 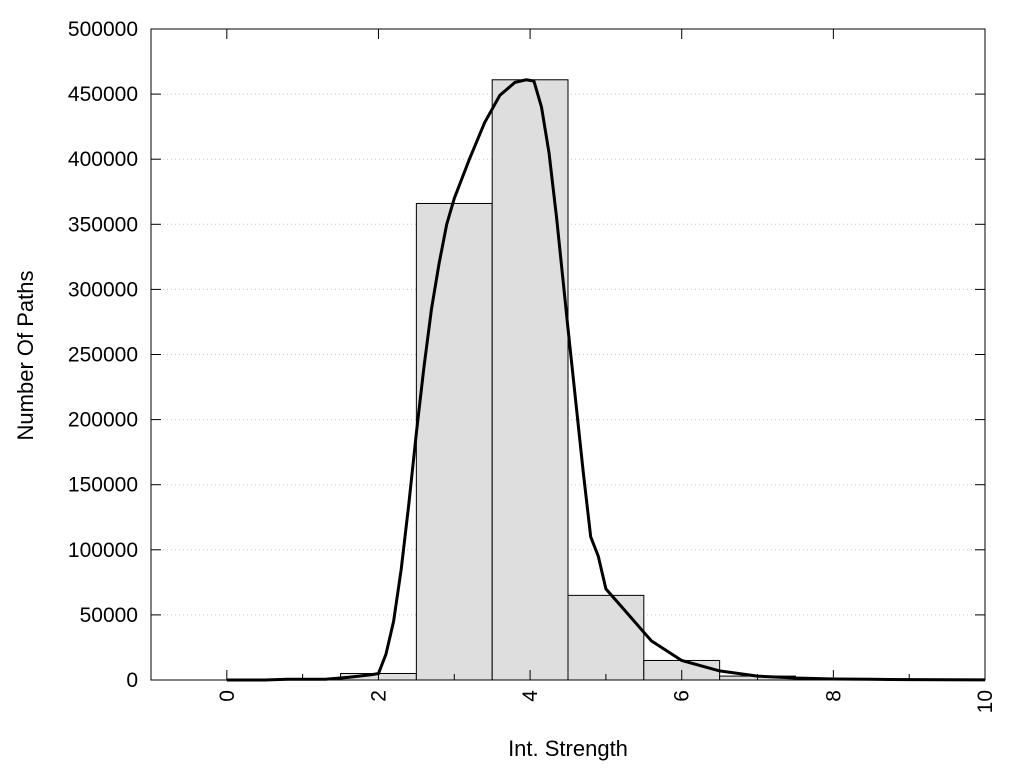 I want to click on y-tick-label: 250000, so click(x=103, y=355).